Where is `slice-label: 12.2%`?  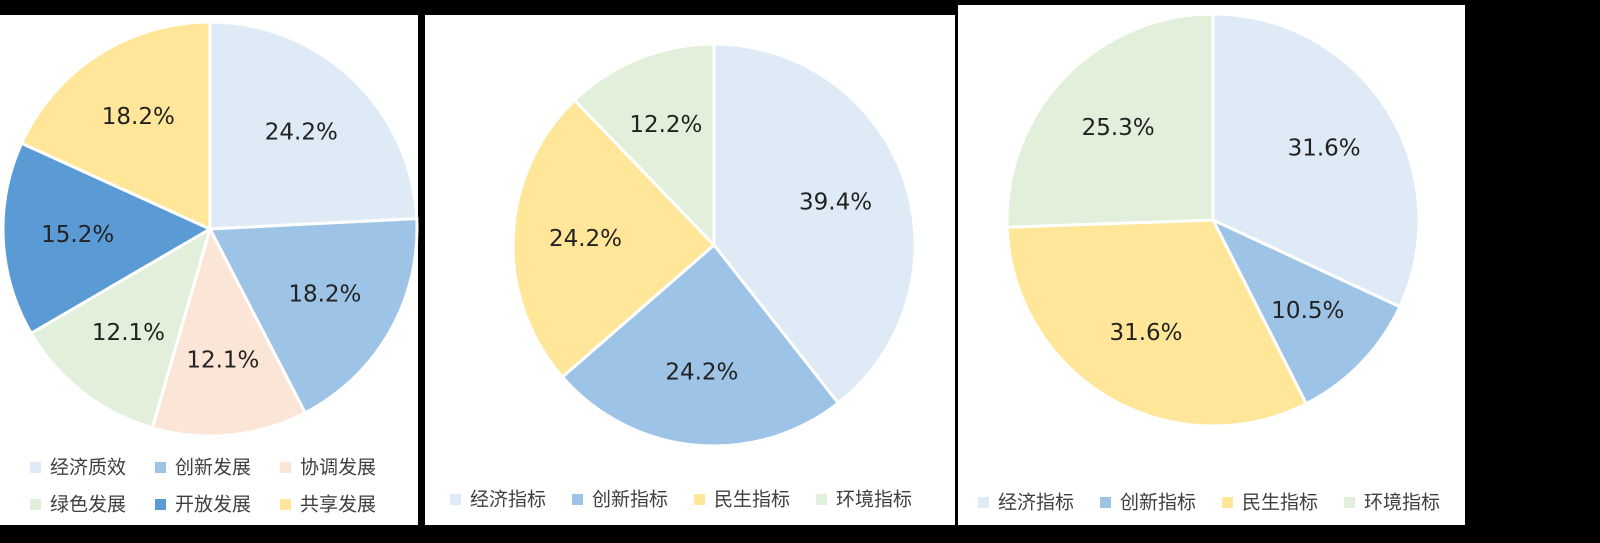 slice-label: 12.2% is located at coordinates (665, 125).